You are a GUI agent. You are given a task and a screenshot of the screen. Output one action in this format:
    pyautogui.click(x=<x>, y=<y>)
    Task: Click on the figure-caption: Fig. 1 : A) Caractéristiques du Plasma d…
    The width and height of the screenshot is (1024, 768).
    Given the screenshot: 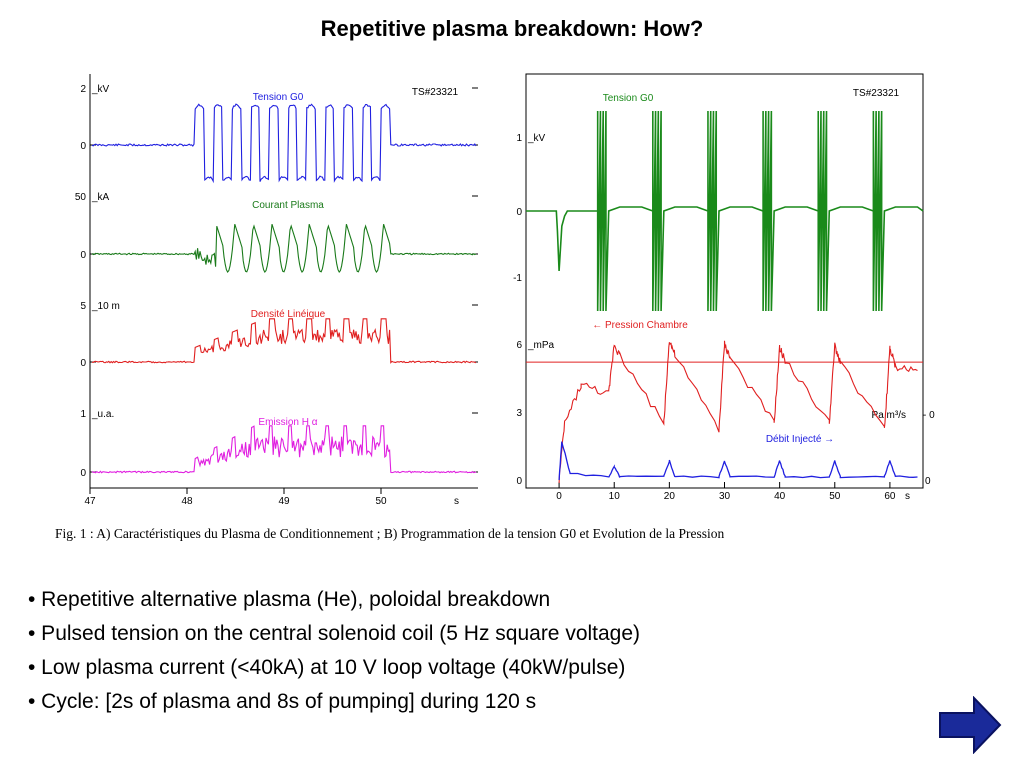 What is the action you would take?
    pyautogui.click(x=390, y=533)
    